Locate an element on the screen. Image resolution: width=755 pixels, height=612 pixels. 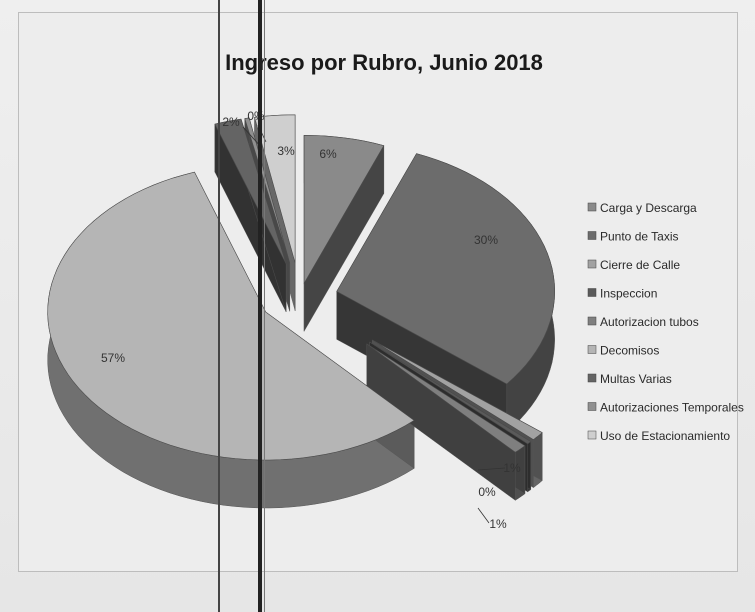
legend-swatch-cierre-de-calle is located at coordinates (592, 264).